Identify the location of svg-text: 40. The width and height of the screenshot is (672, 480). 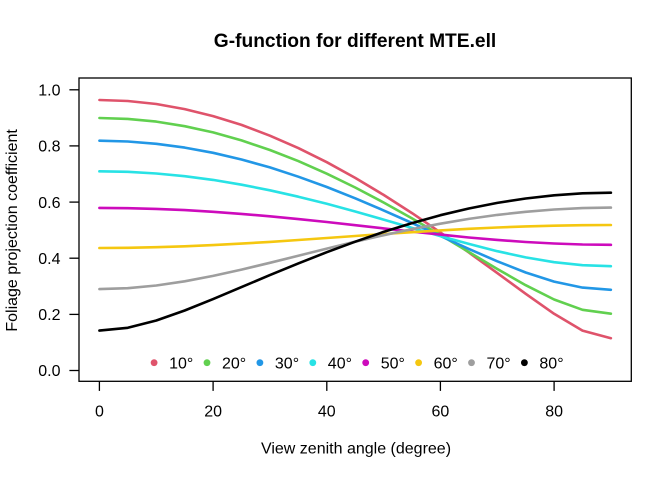
(327, 412).